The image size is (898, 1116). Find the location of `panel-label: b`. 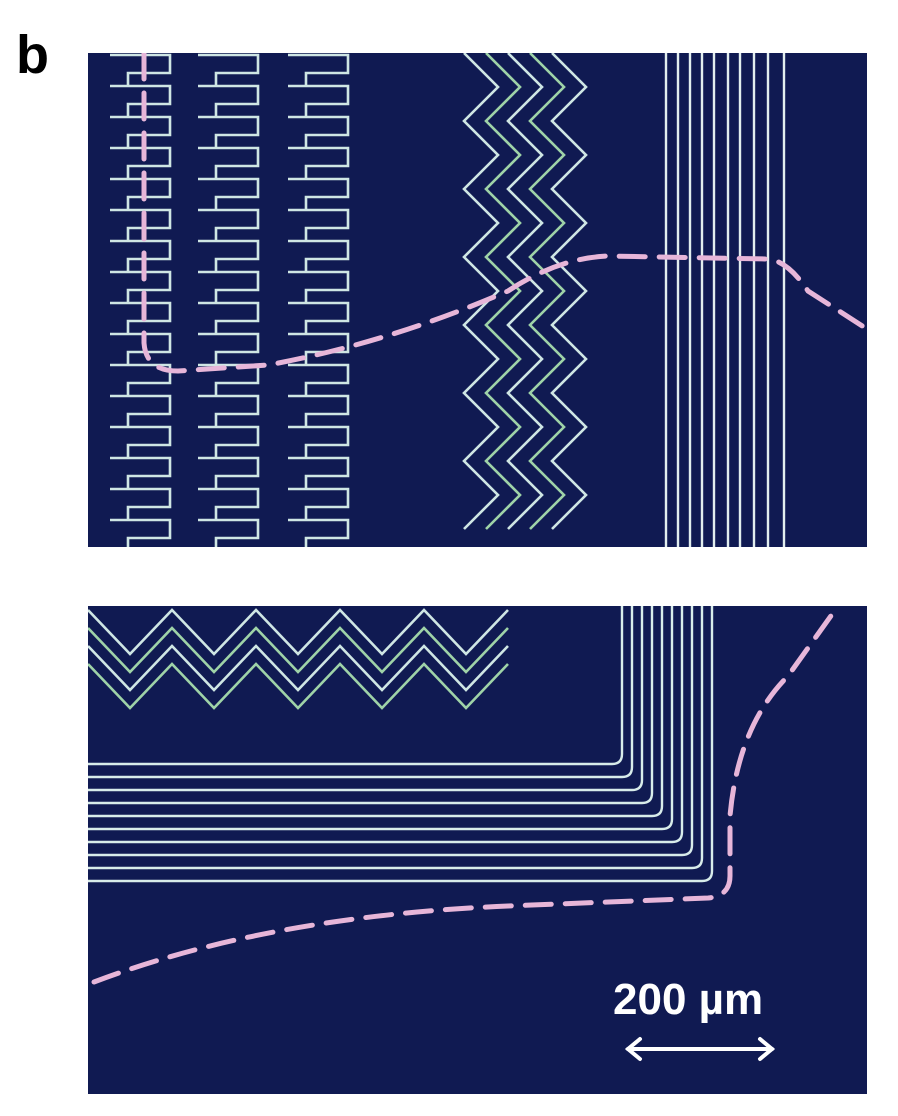

panel-label: b is located at coordinates (32, 55).